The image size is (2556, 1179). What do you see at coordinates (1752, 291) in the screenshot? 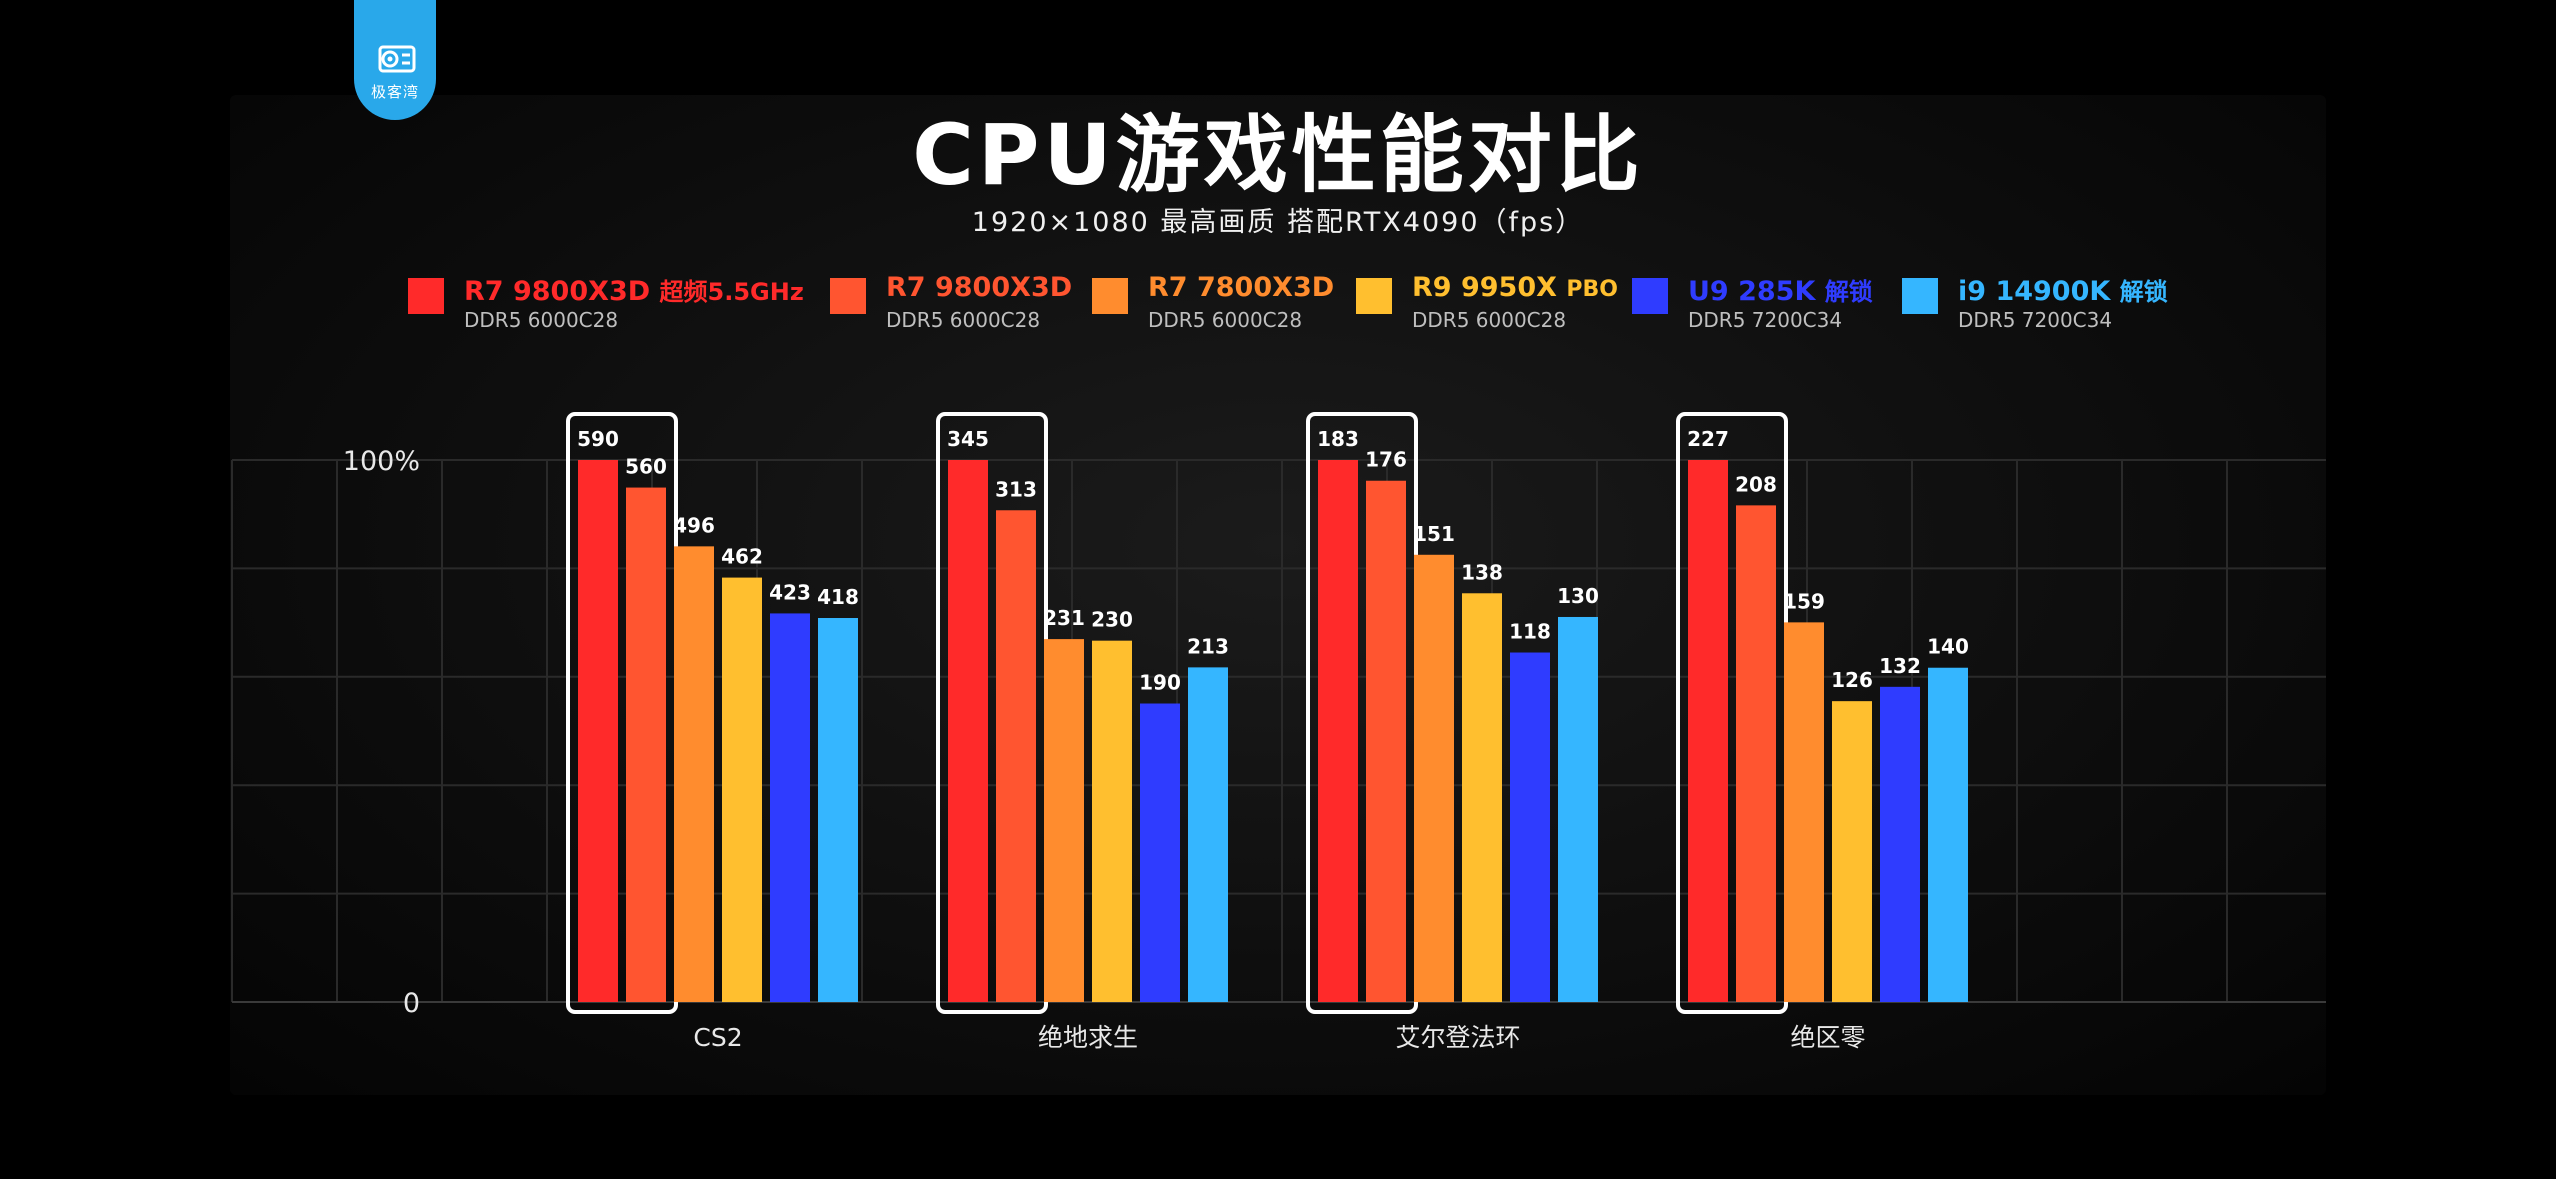
I see `legend-name-main: U9 285K` at bounding box center [1752, 291].